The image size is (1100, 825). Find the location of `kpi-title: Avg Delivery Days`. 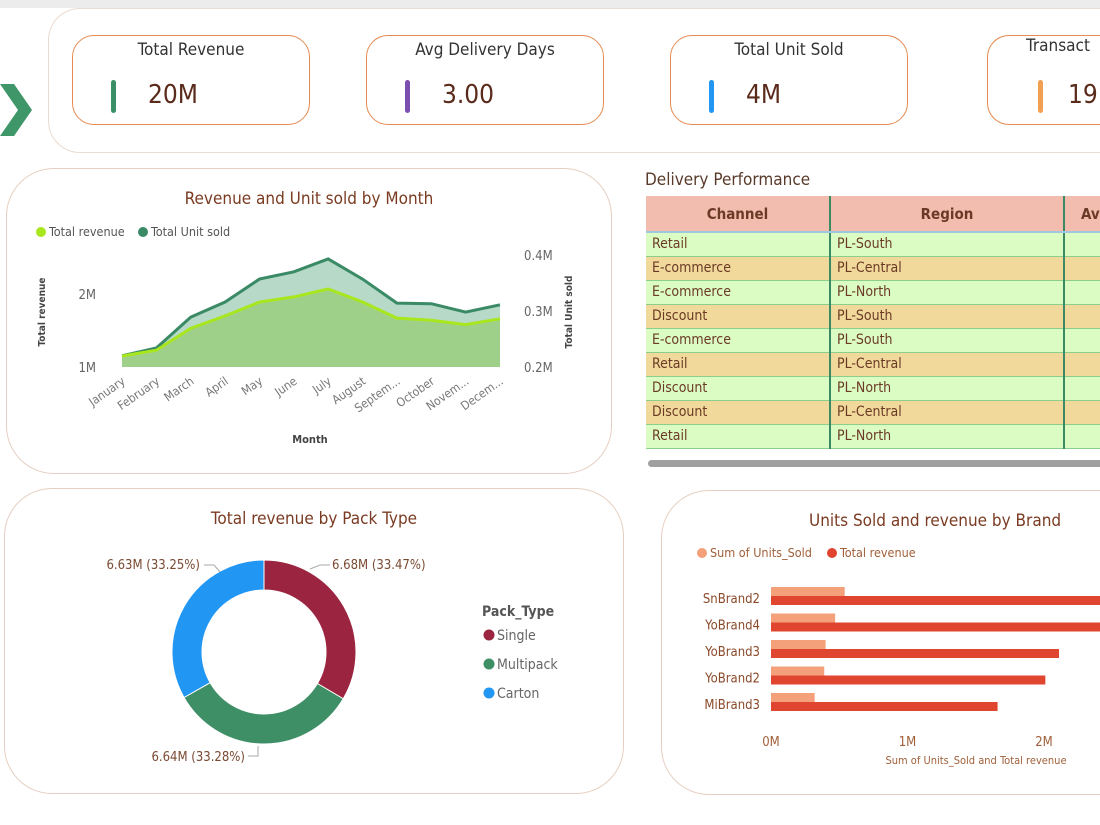

kpi-title: Avg Delivery Days is located at coordinates (485, 50).